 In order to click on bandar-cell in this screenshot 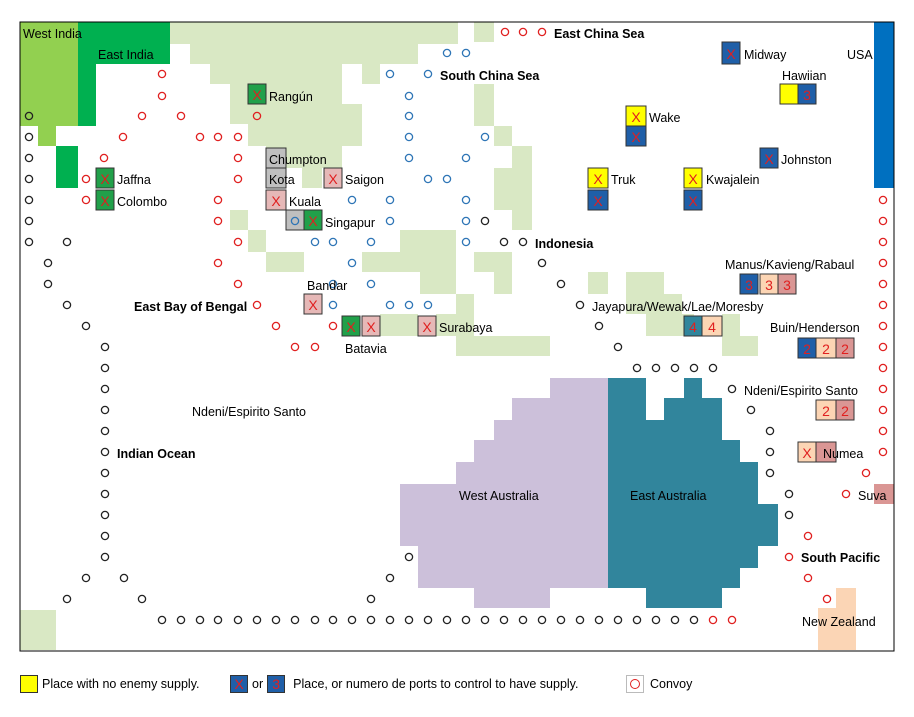, I will do `click(313, 304)`.